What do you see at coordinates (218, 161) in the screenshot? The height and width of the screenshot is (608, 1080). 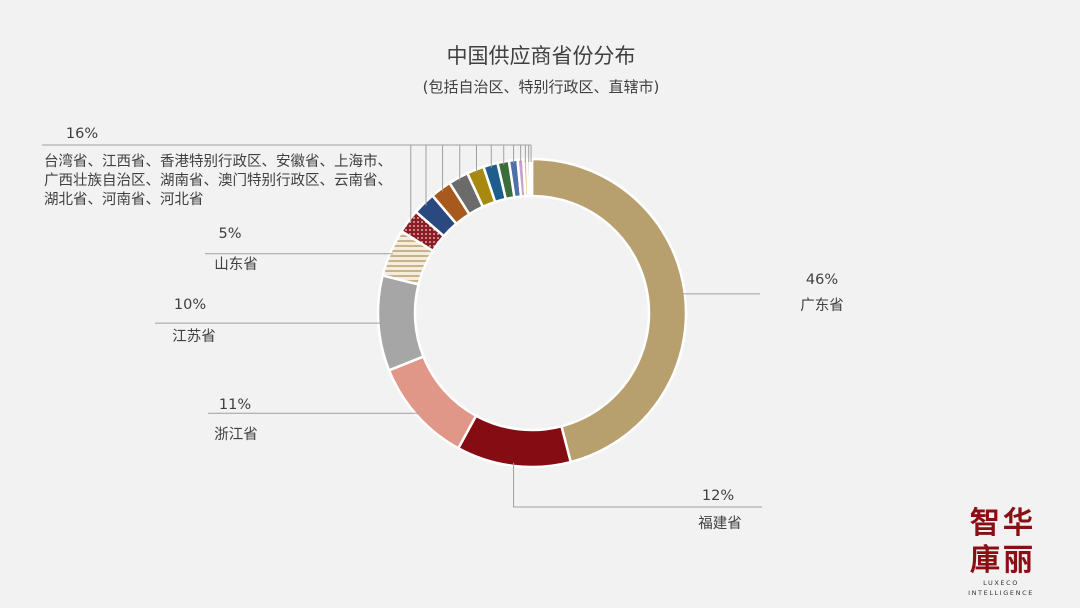 I see `category-label-others-1: 台湾省、江西省、香港特别行政区、安徽省、上海市、` at bounding box center [218, 161].